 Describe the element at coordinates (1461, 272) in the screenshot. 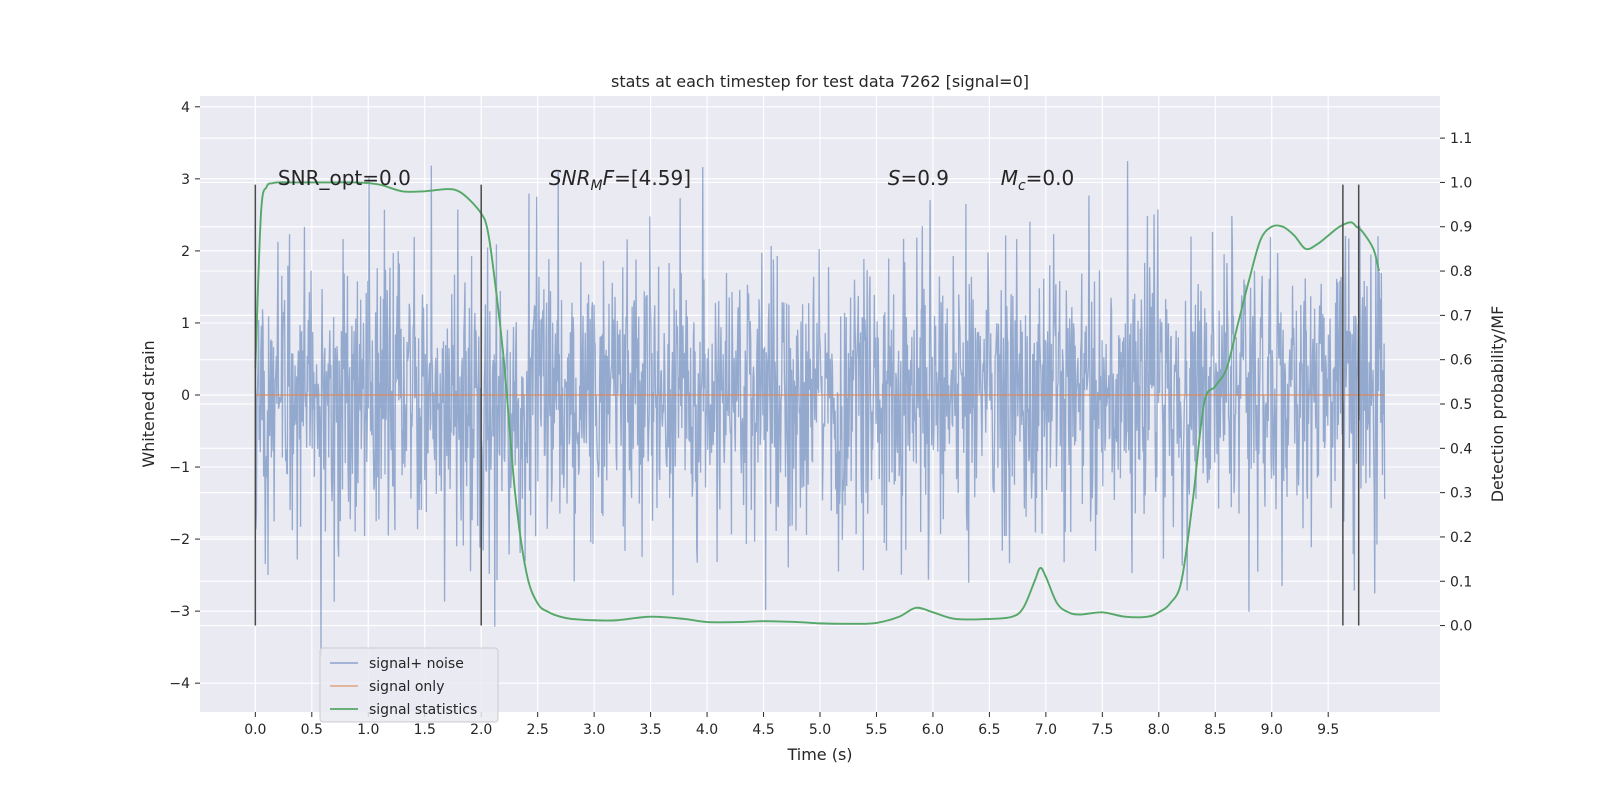

I see `y2-tick-label: 0.8` at that location.